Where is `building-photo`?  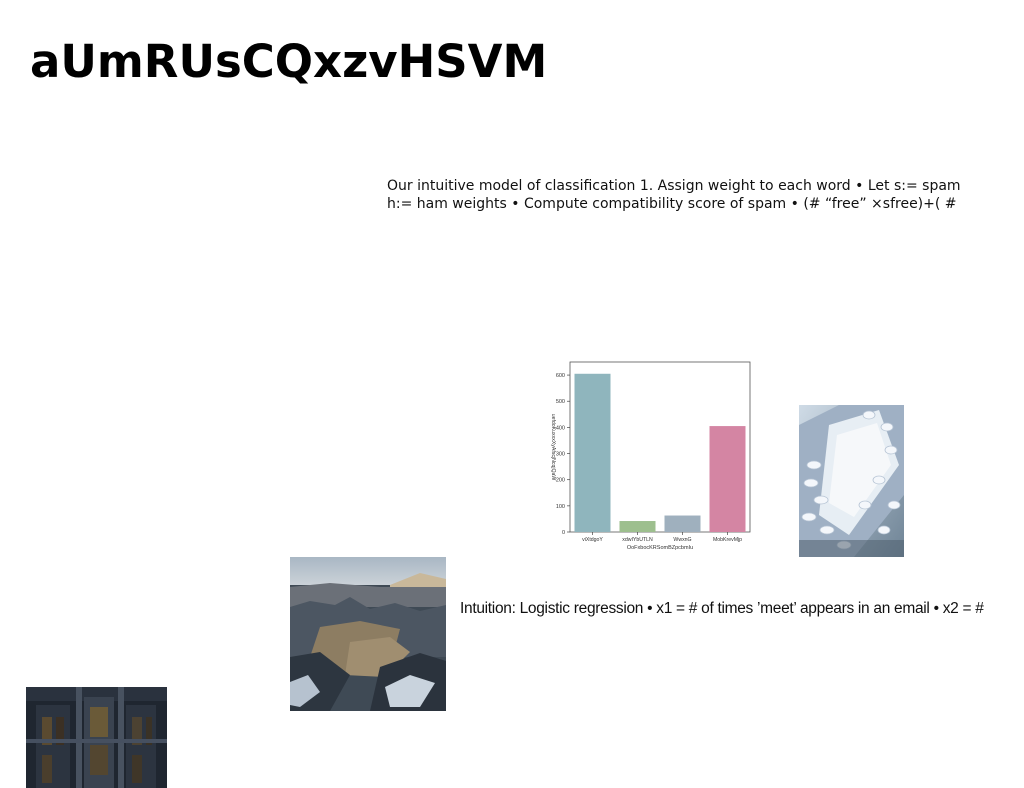 building-photo is located at coordinates (96, 737).